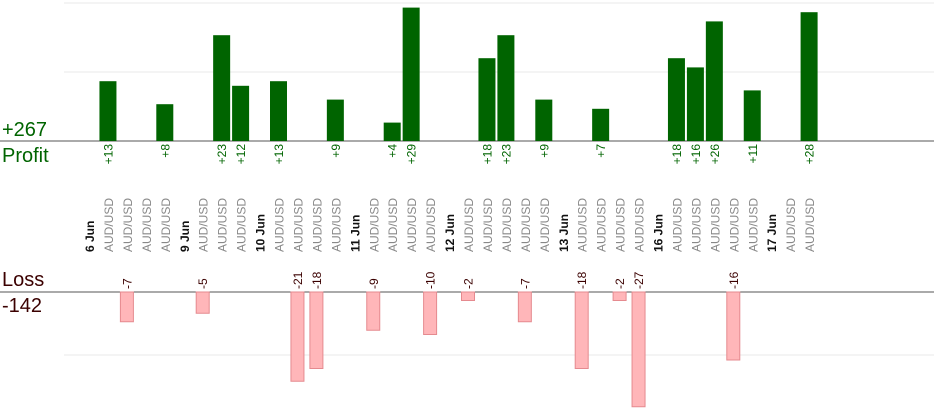  I want to click on date-label: 10 Jun, so click(261, 233).